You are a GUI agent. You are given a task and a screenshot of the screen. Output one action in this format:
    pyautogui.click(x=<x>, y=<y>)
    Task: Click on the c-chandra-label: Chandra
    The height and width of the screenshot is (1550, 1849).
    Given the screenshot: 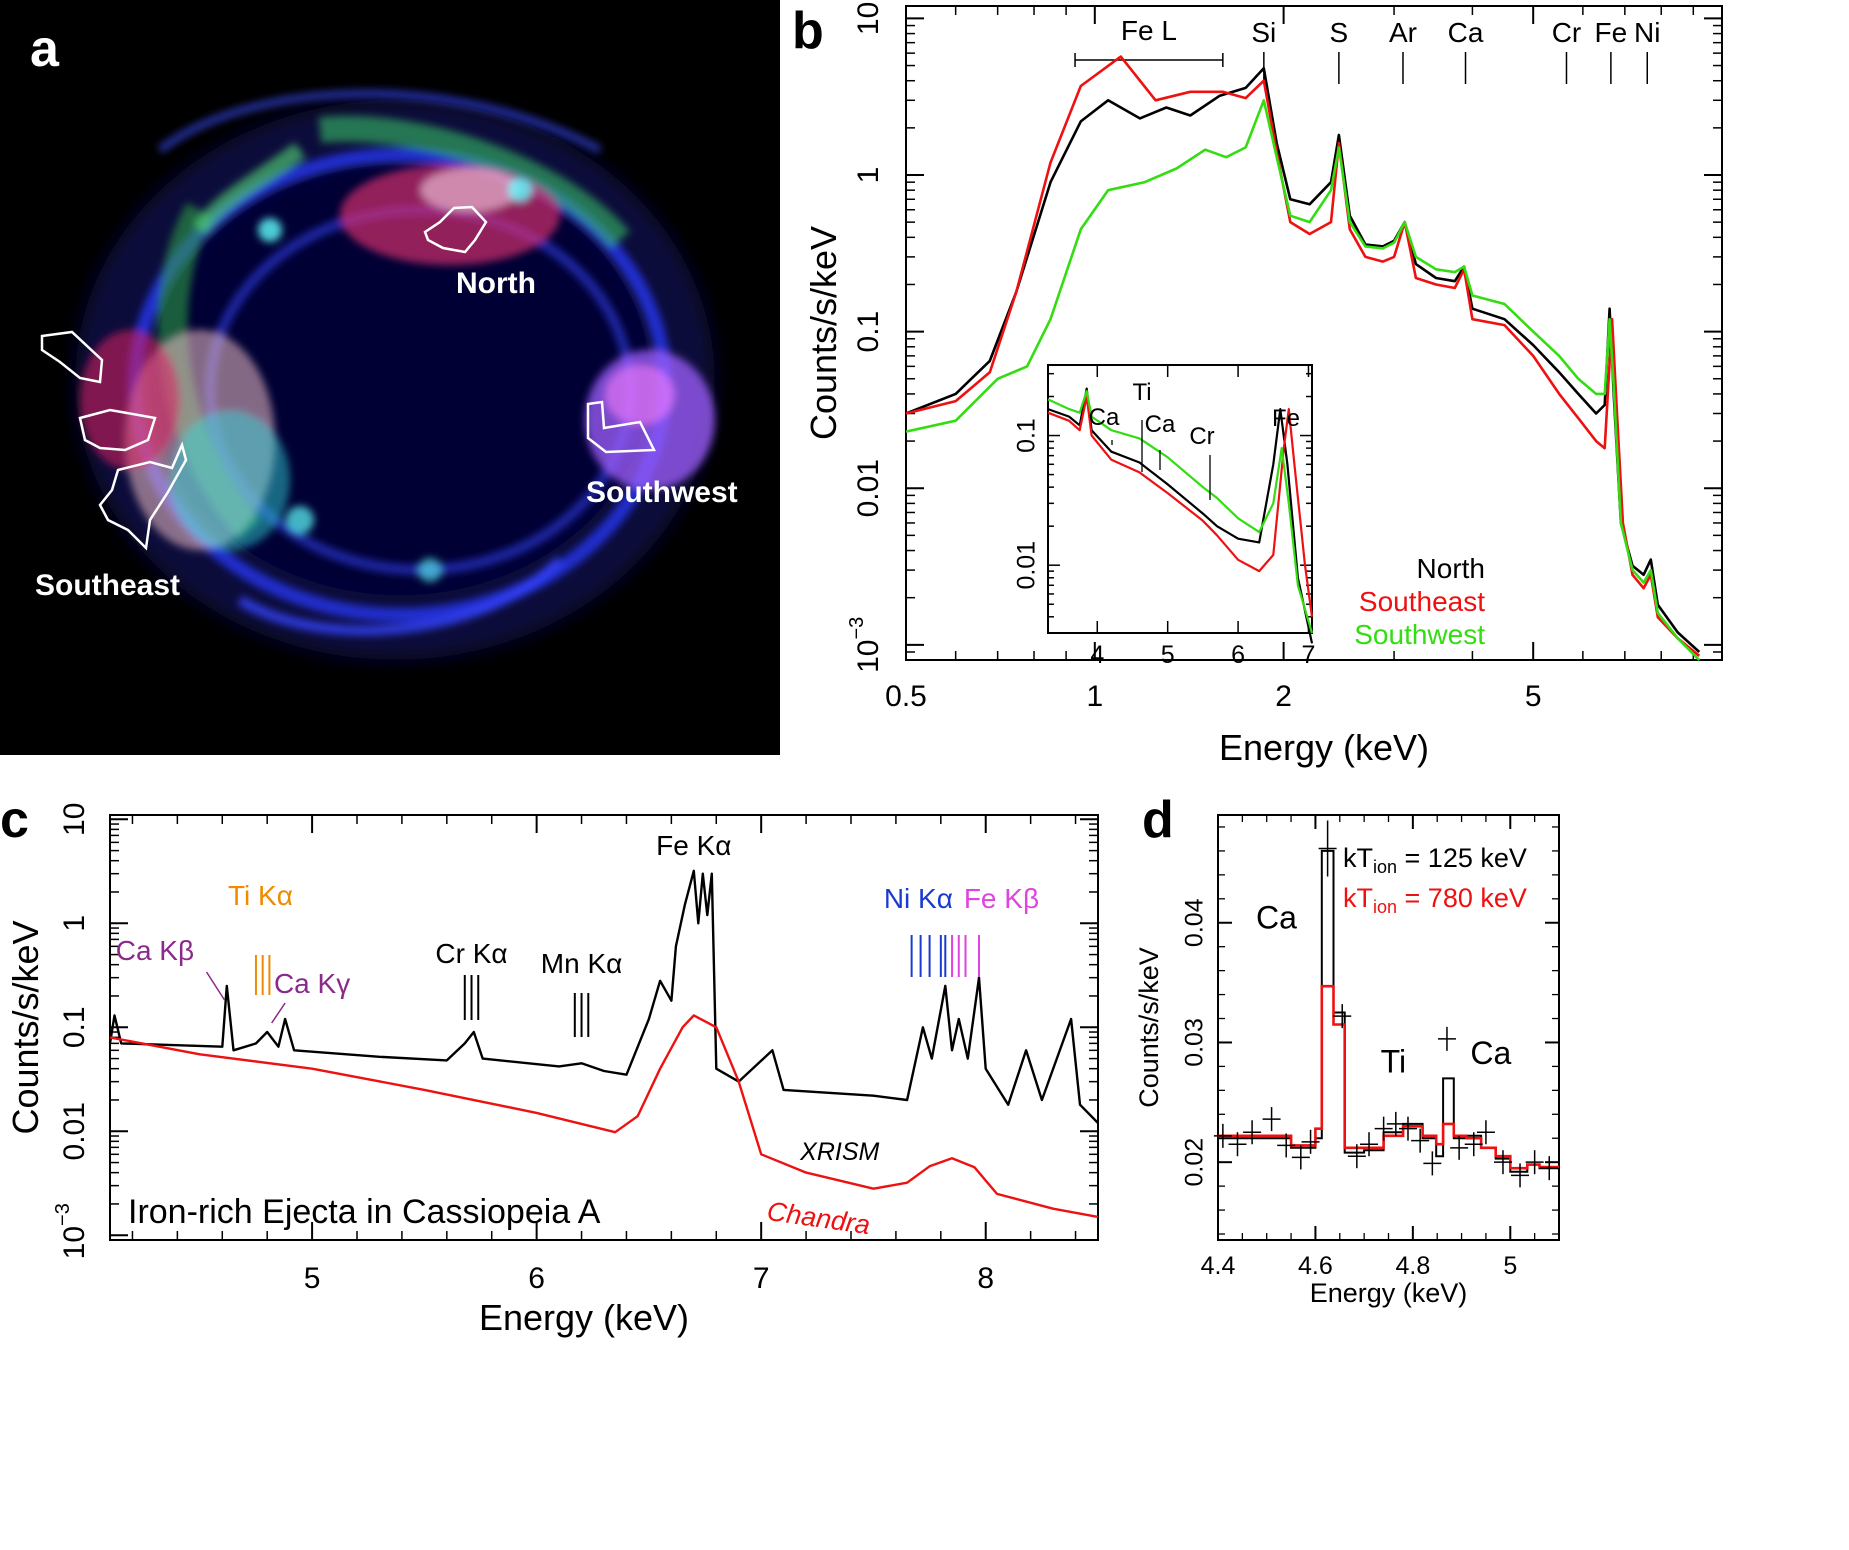 What is the action you would take?
    pyautogui.click(x=818, y=1218)
    